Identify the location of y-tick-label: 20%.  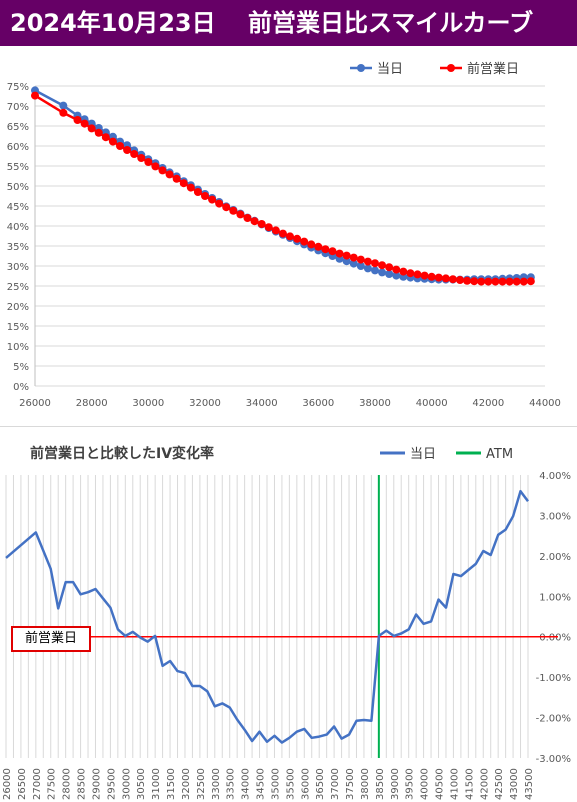
(18, 307).